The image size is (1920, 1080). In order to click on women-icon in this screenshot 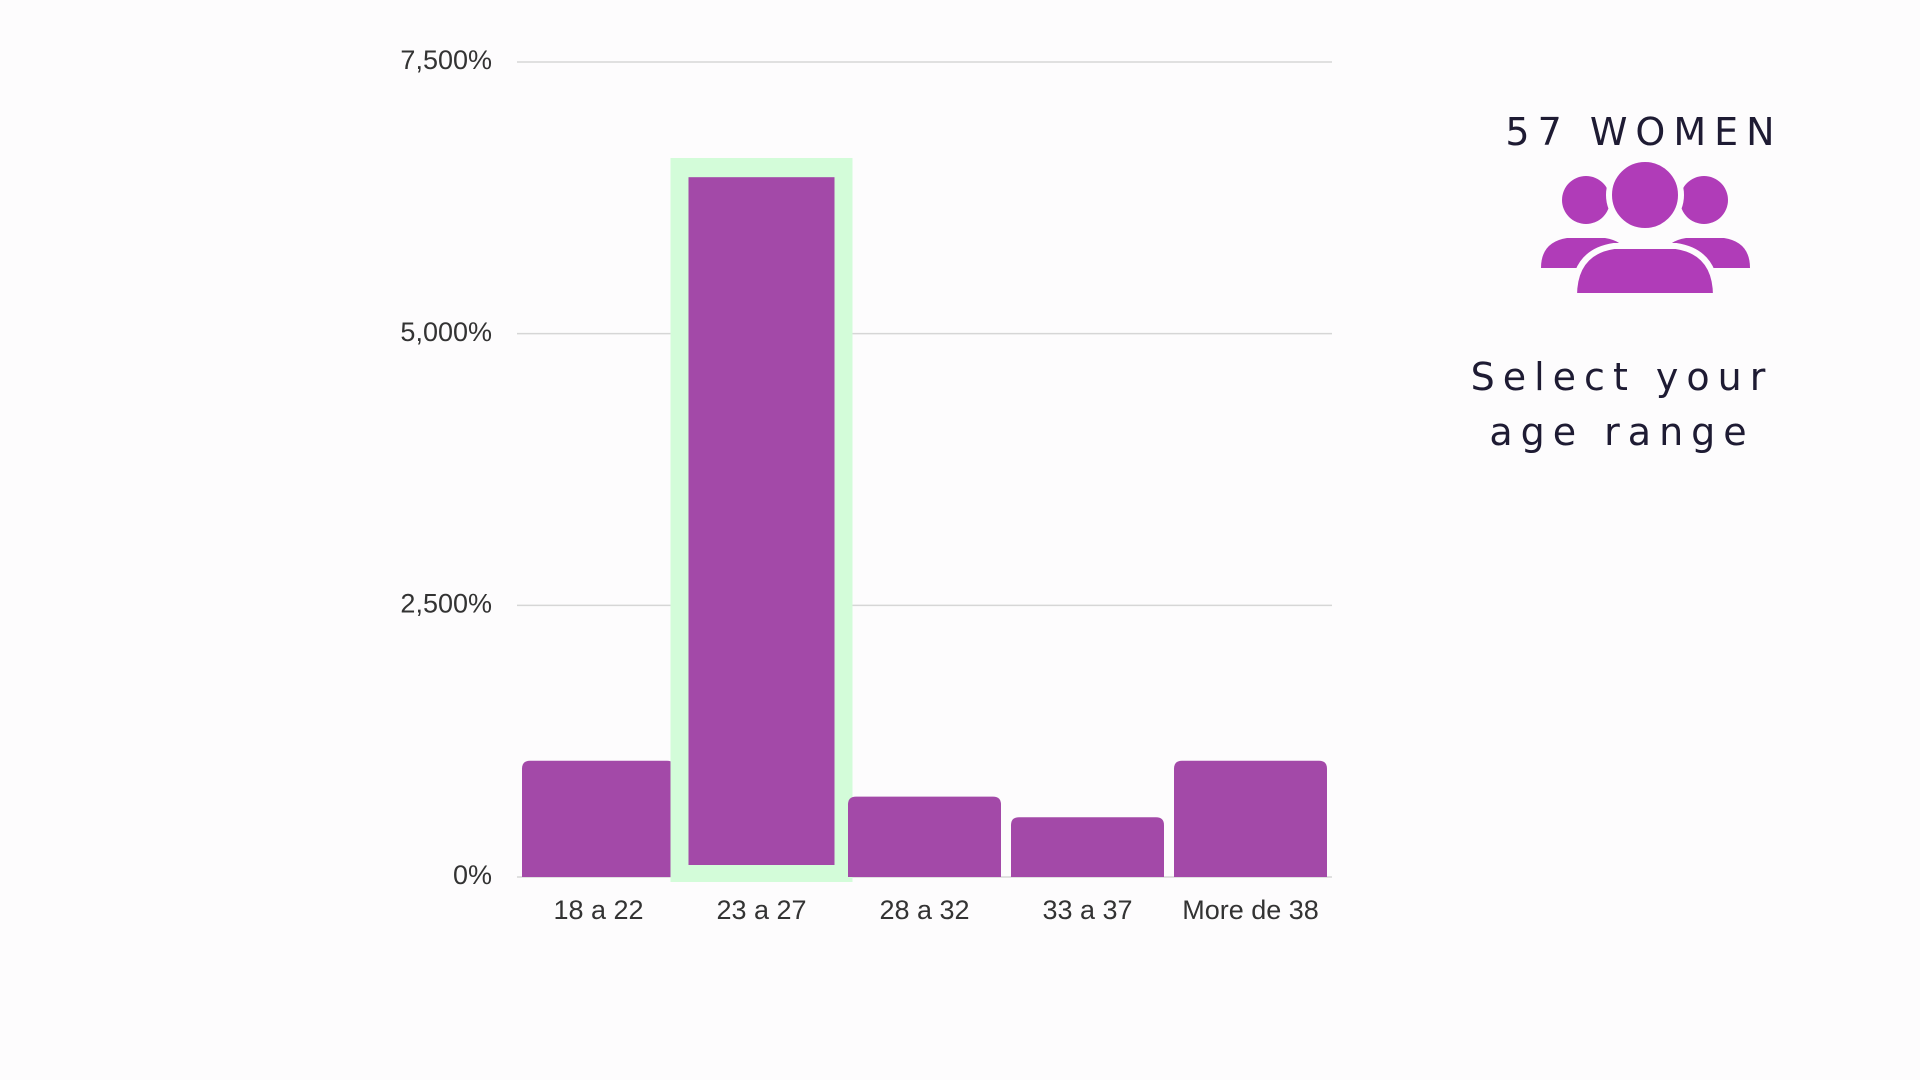, I will do `click(1645, 227)`.